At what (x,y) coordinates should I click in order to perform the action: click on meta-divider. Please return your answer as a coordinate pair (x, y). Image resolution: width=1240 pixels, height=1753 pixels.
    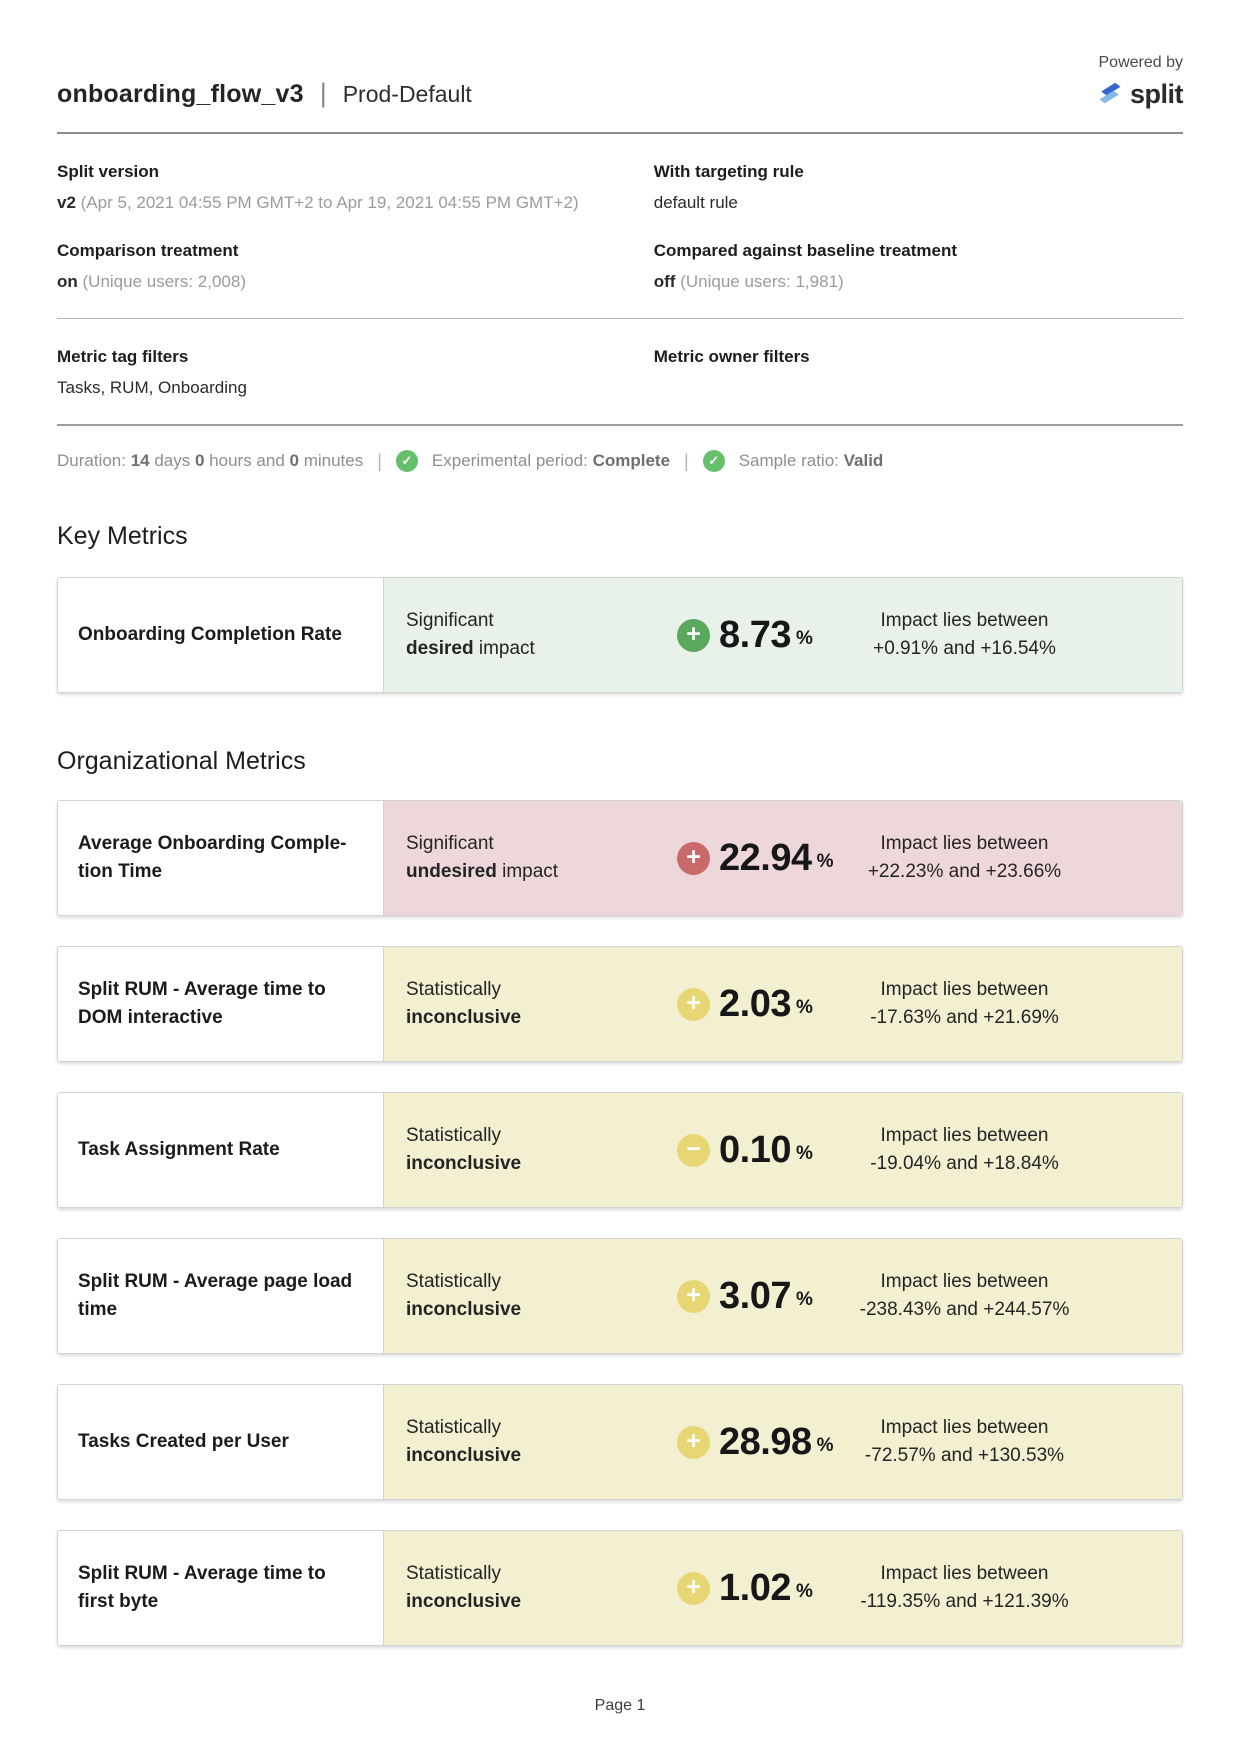
    Looking at the image, I should click on (620, 318).